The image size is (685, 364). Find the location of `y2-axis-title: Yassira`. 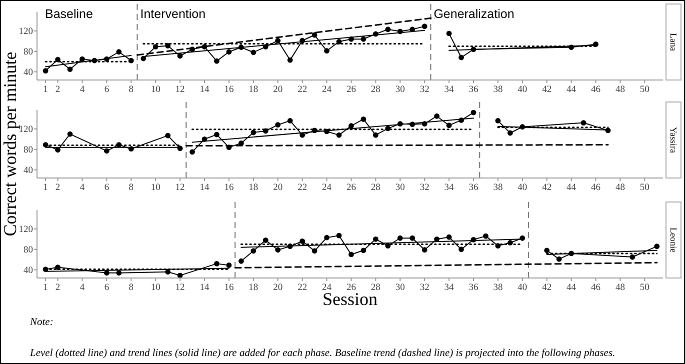

y2-axis-title: Yassira is located at coordinates (673, 140).